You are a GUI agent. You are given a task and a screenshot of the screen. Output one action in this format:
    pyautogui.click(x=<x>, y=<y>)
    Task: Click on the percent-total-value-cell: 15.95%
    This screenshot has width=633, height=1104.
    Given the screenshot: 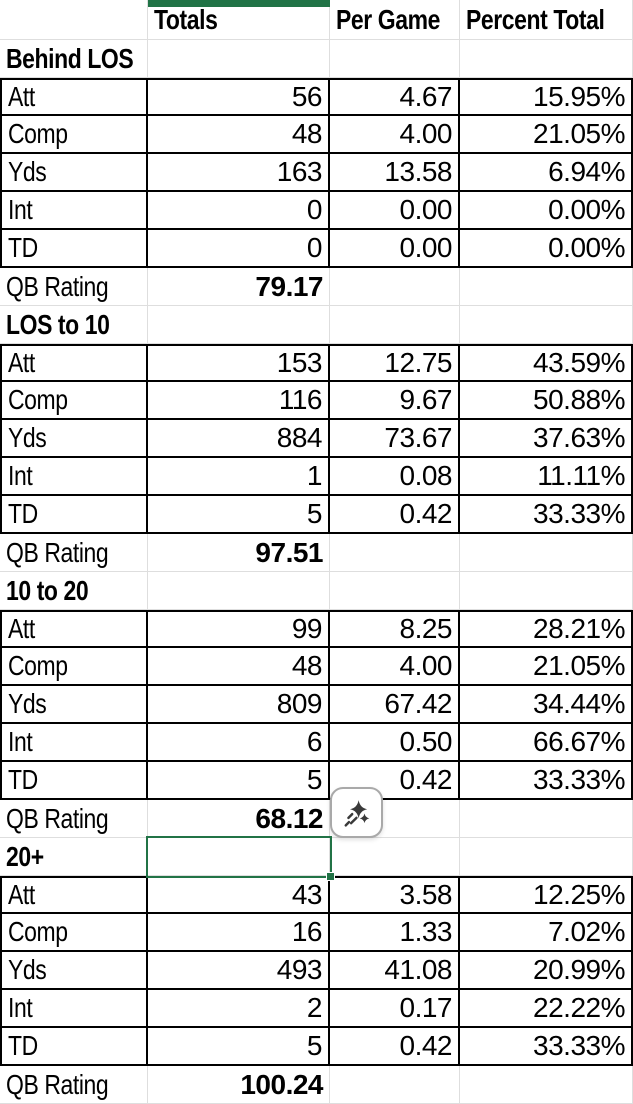 What is the action you would take?
    pyautogui.click(x=546, y=97)
    